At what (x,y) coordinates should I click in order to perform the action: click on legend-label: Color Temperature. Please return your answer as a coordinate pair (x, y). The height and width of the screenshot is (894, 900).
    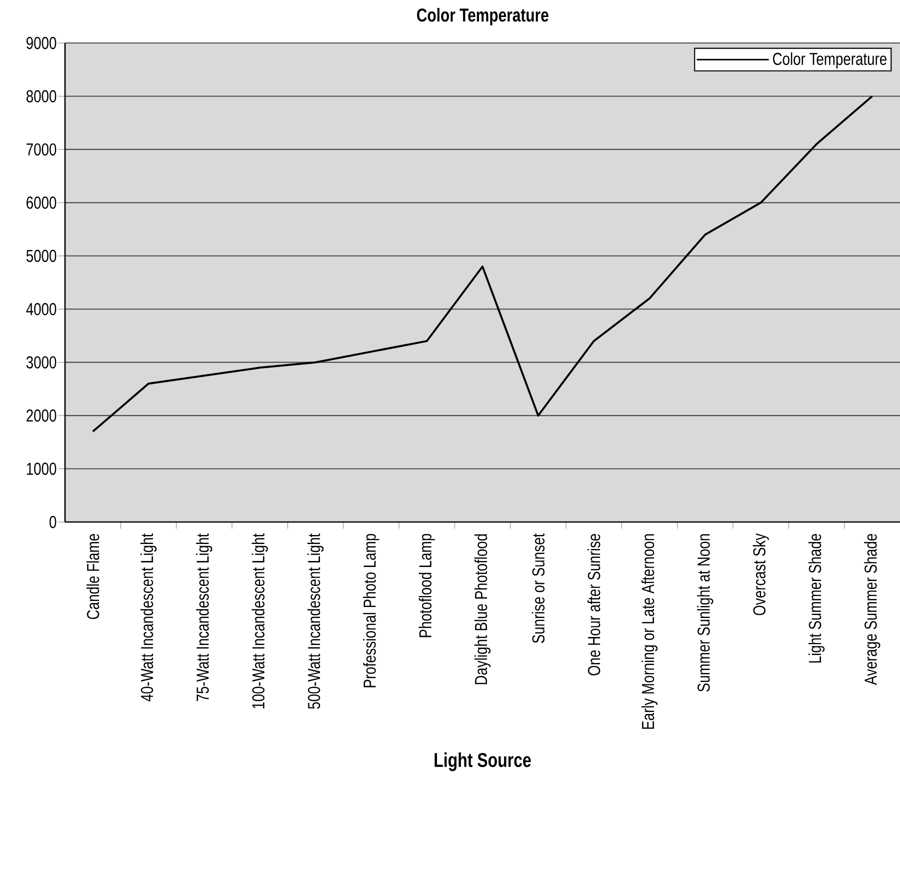
    Looking at the image, I should click on (829, 60).